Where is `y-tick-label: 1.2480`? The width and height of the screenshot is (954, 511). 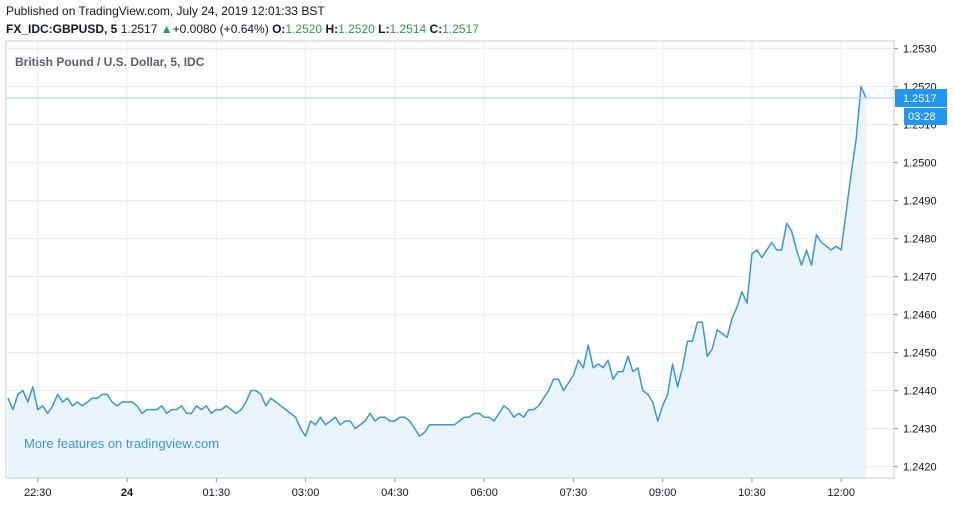 y-tick-label: 1.2480 is located at coordinates (920, 240).